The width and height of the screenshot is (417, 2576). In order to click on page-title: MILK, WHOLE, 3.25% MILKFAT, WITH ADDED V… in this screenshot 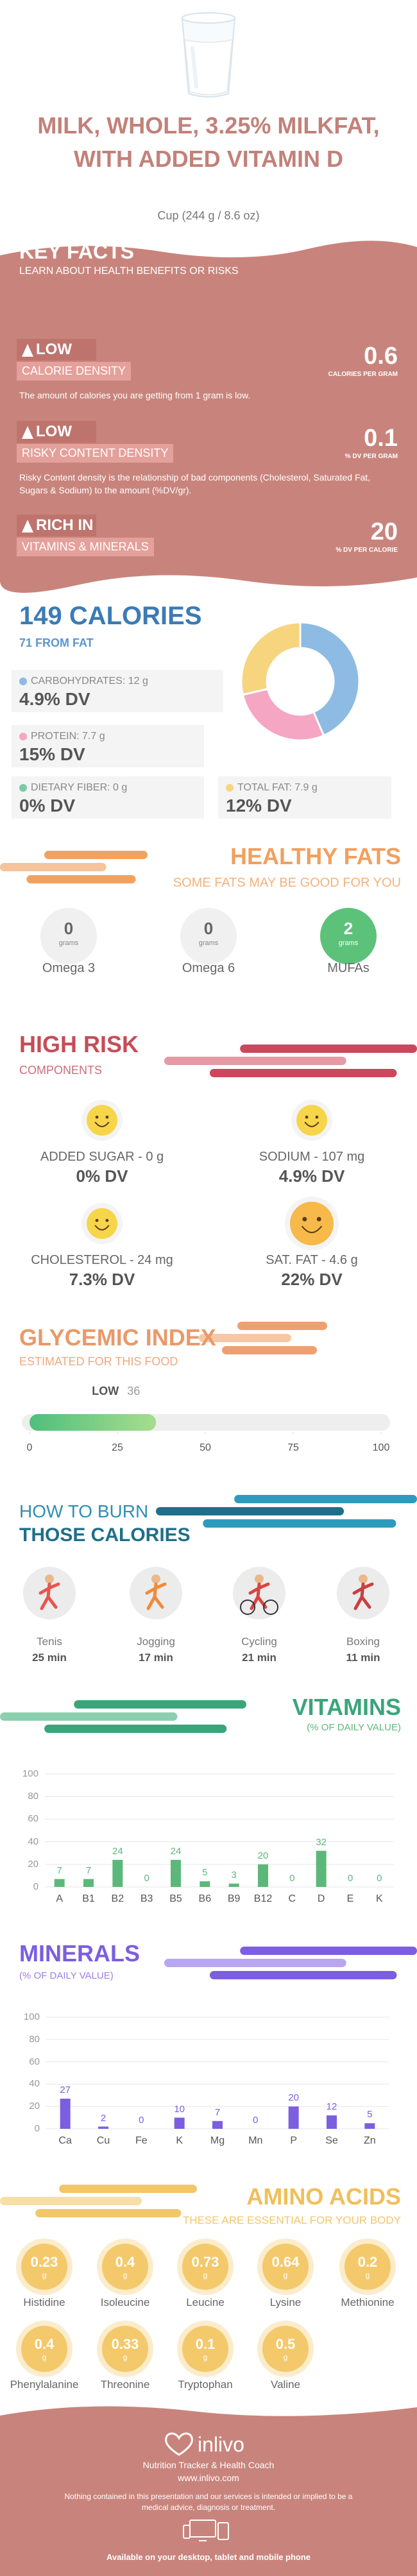, I will do `click(208, 142)`.